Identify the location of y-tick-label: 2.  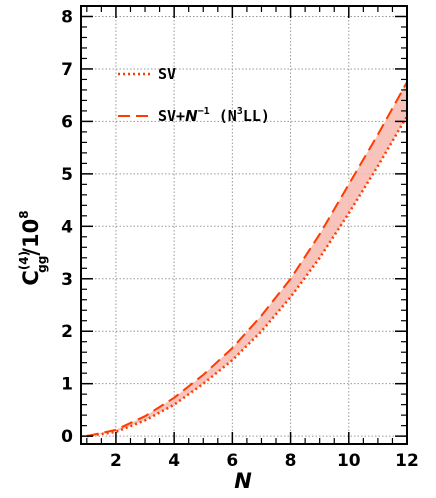
(67, 332).